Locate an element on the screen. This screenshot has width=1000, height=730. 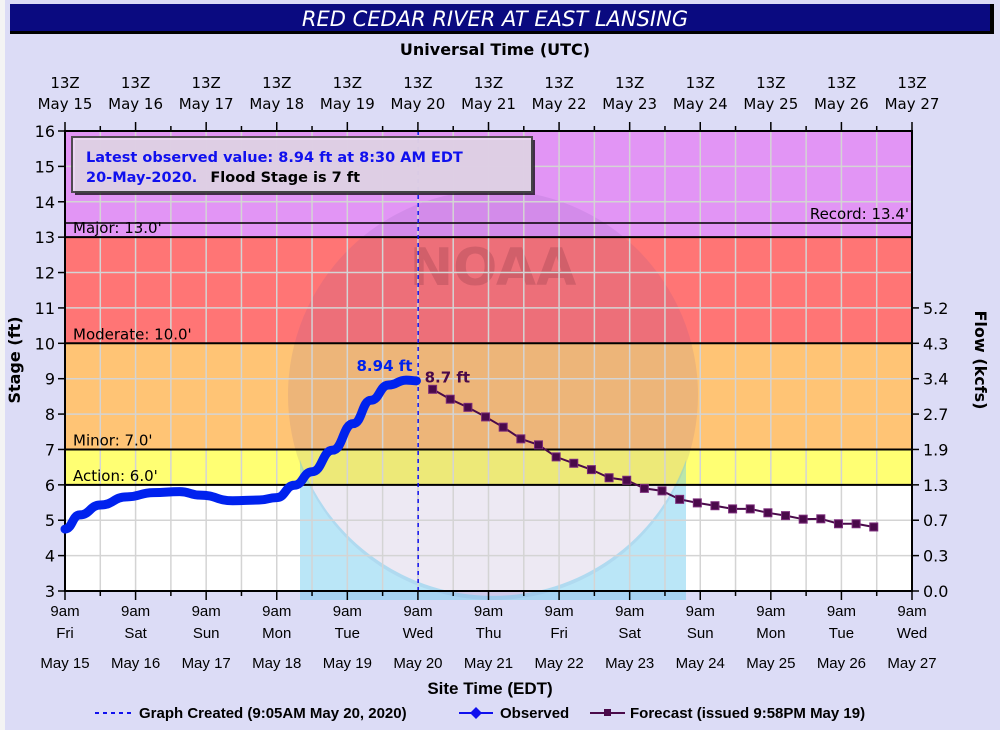
y2-tick-label: 0.3 is located at coordinates (935, 556).